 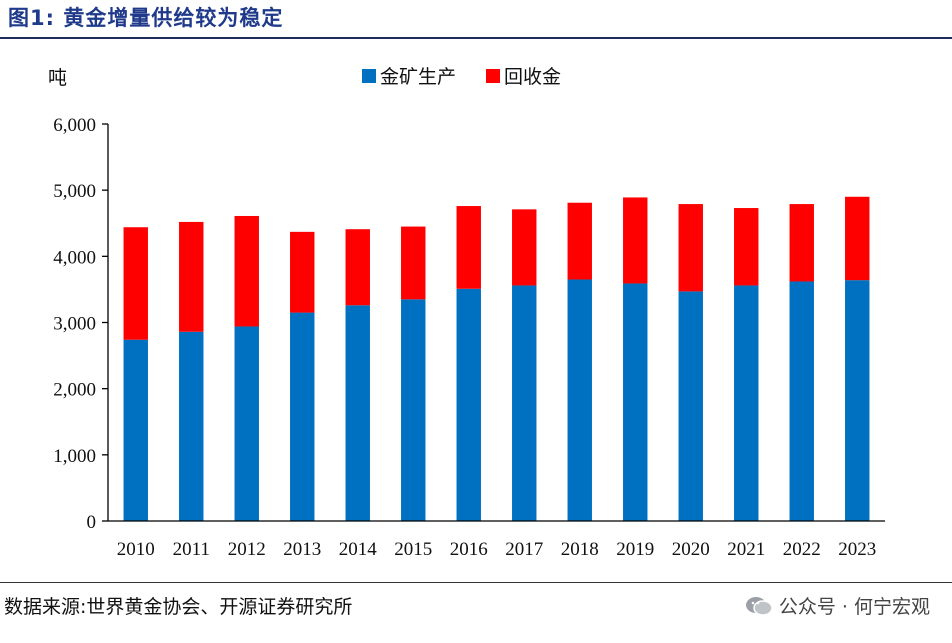 What do you see at coordinates (246, 423) in the screenshot?
I see `bar-mine-production-2012` at bounding box center [246, 423].